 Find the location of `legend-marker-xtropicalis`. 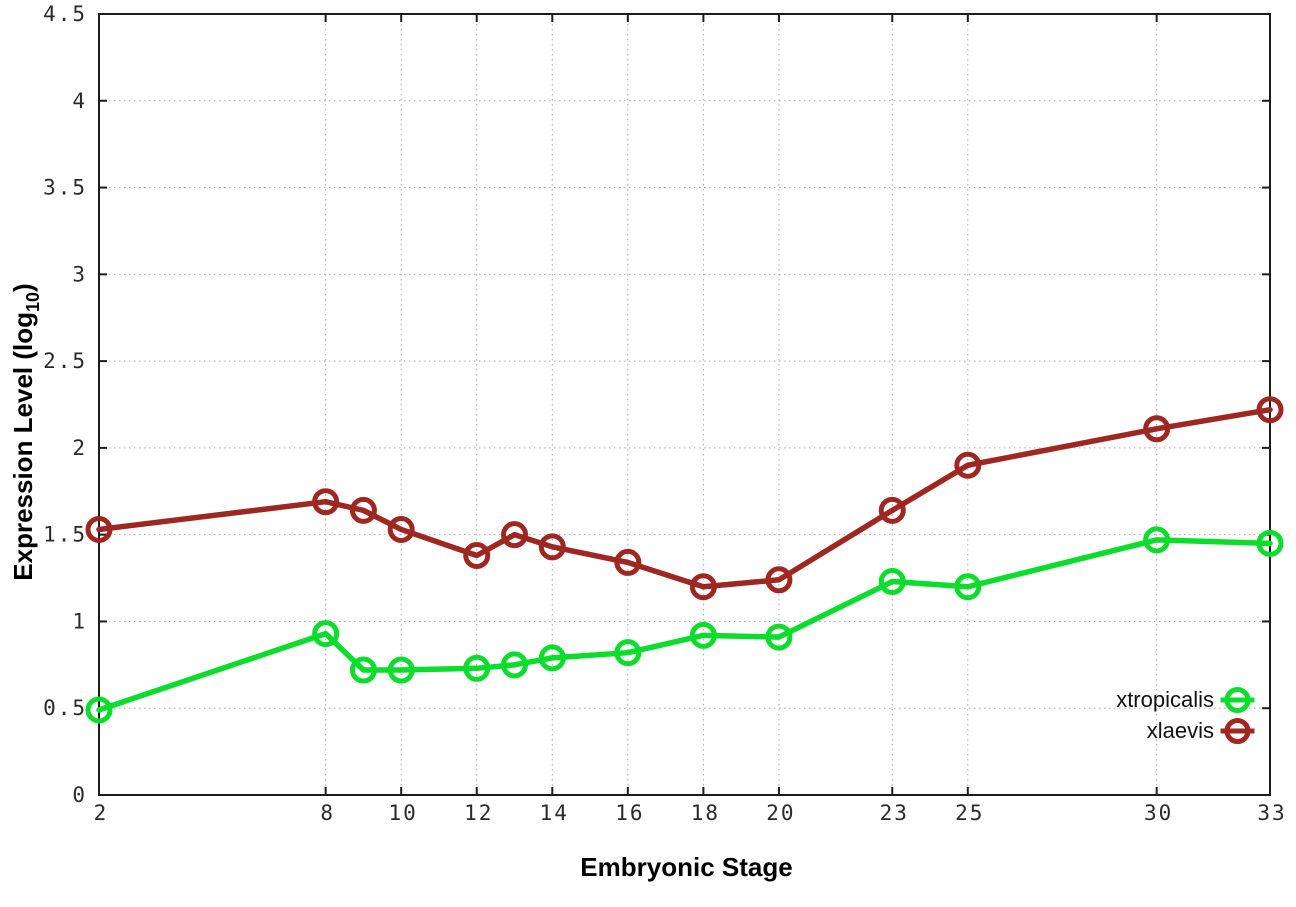

legend-marker-xtropicalis is located at coordinates (1237, 700).